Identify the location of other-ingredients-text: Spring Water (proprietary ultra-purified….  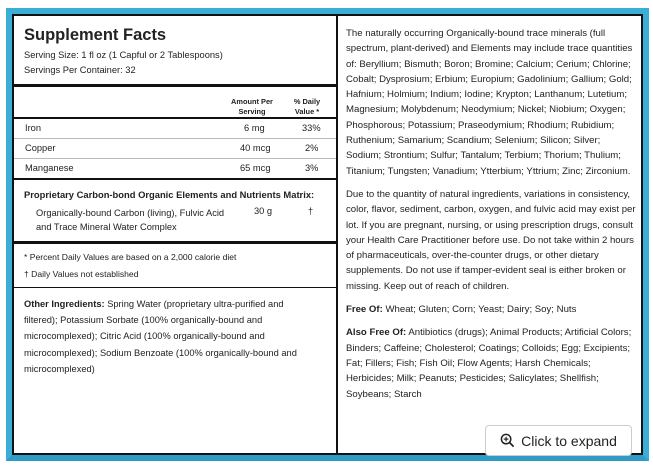
(160, 336).